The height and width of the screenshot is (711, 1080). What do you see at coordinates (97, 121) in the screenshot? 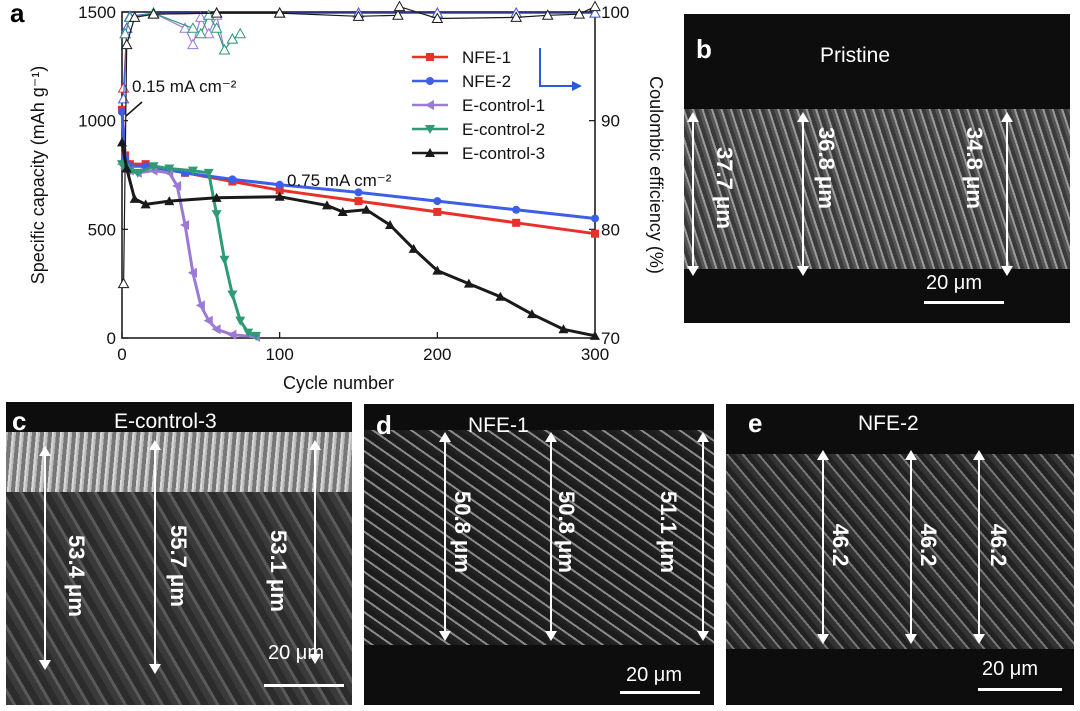
I see `y-tick-label: 1000` at bounding box center [97, 121].